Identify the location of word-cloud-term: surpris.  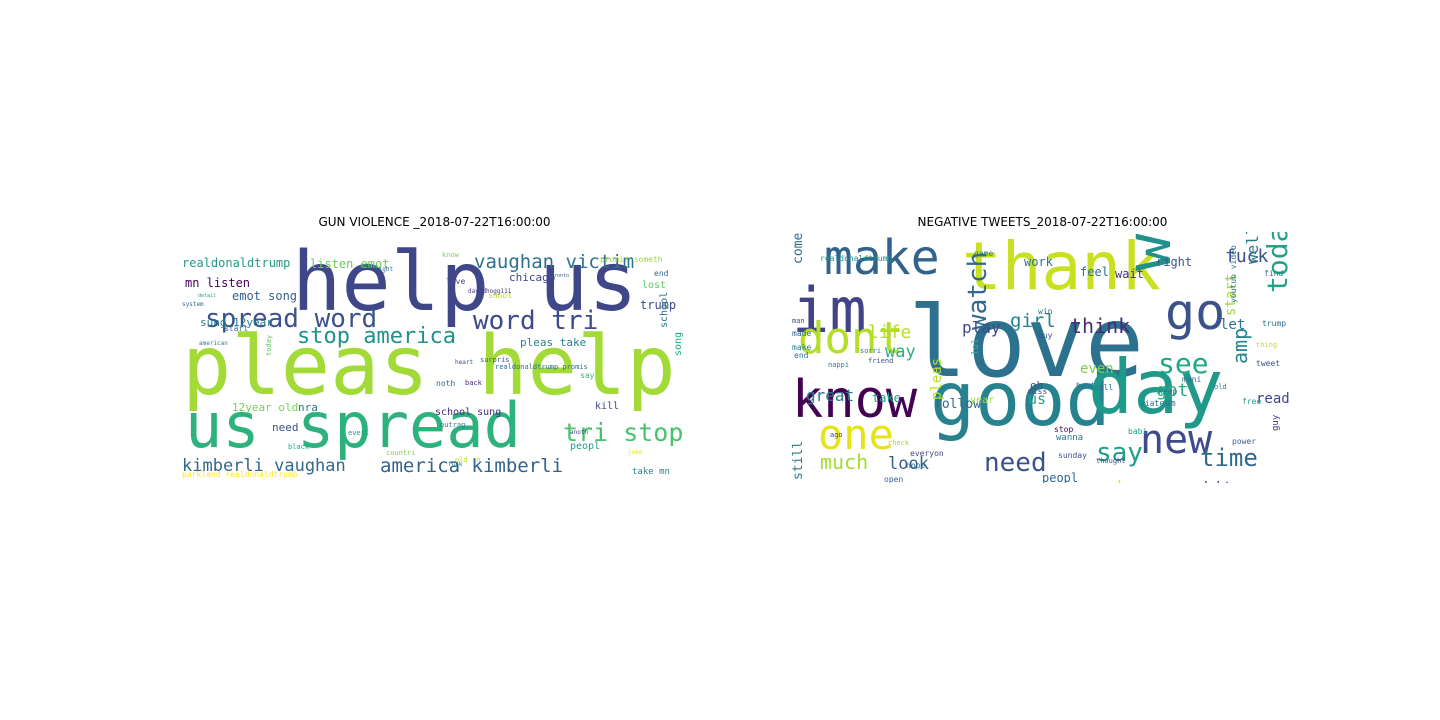
(495, 360).